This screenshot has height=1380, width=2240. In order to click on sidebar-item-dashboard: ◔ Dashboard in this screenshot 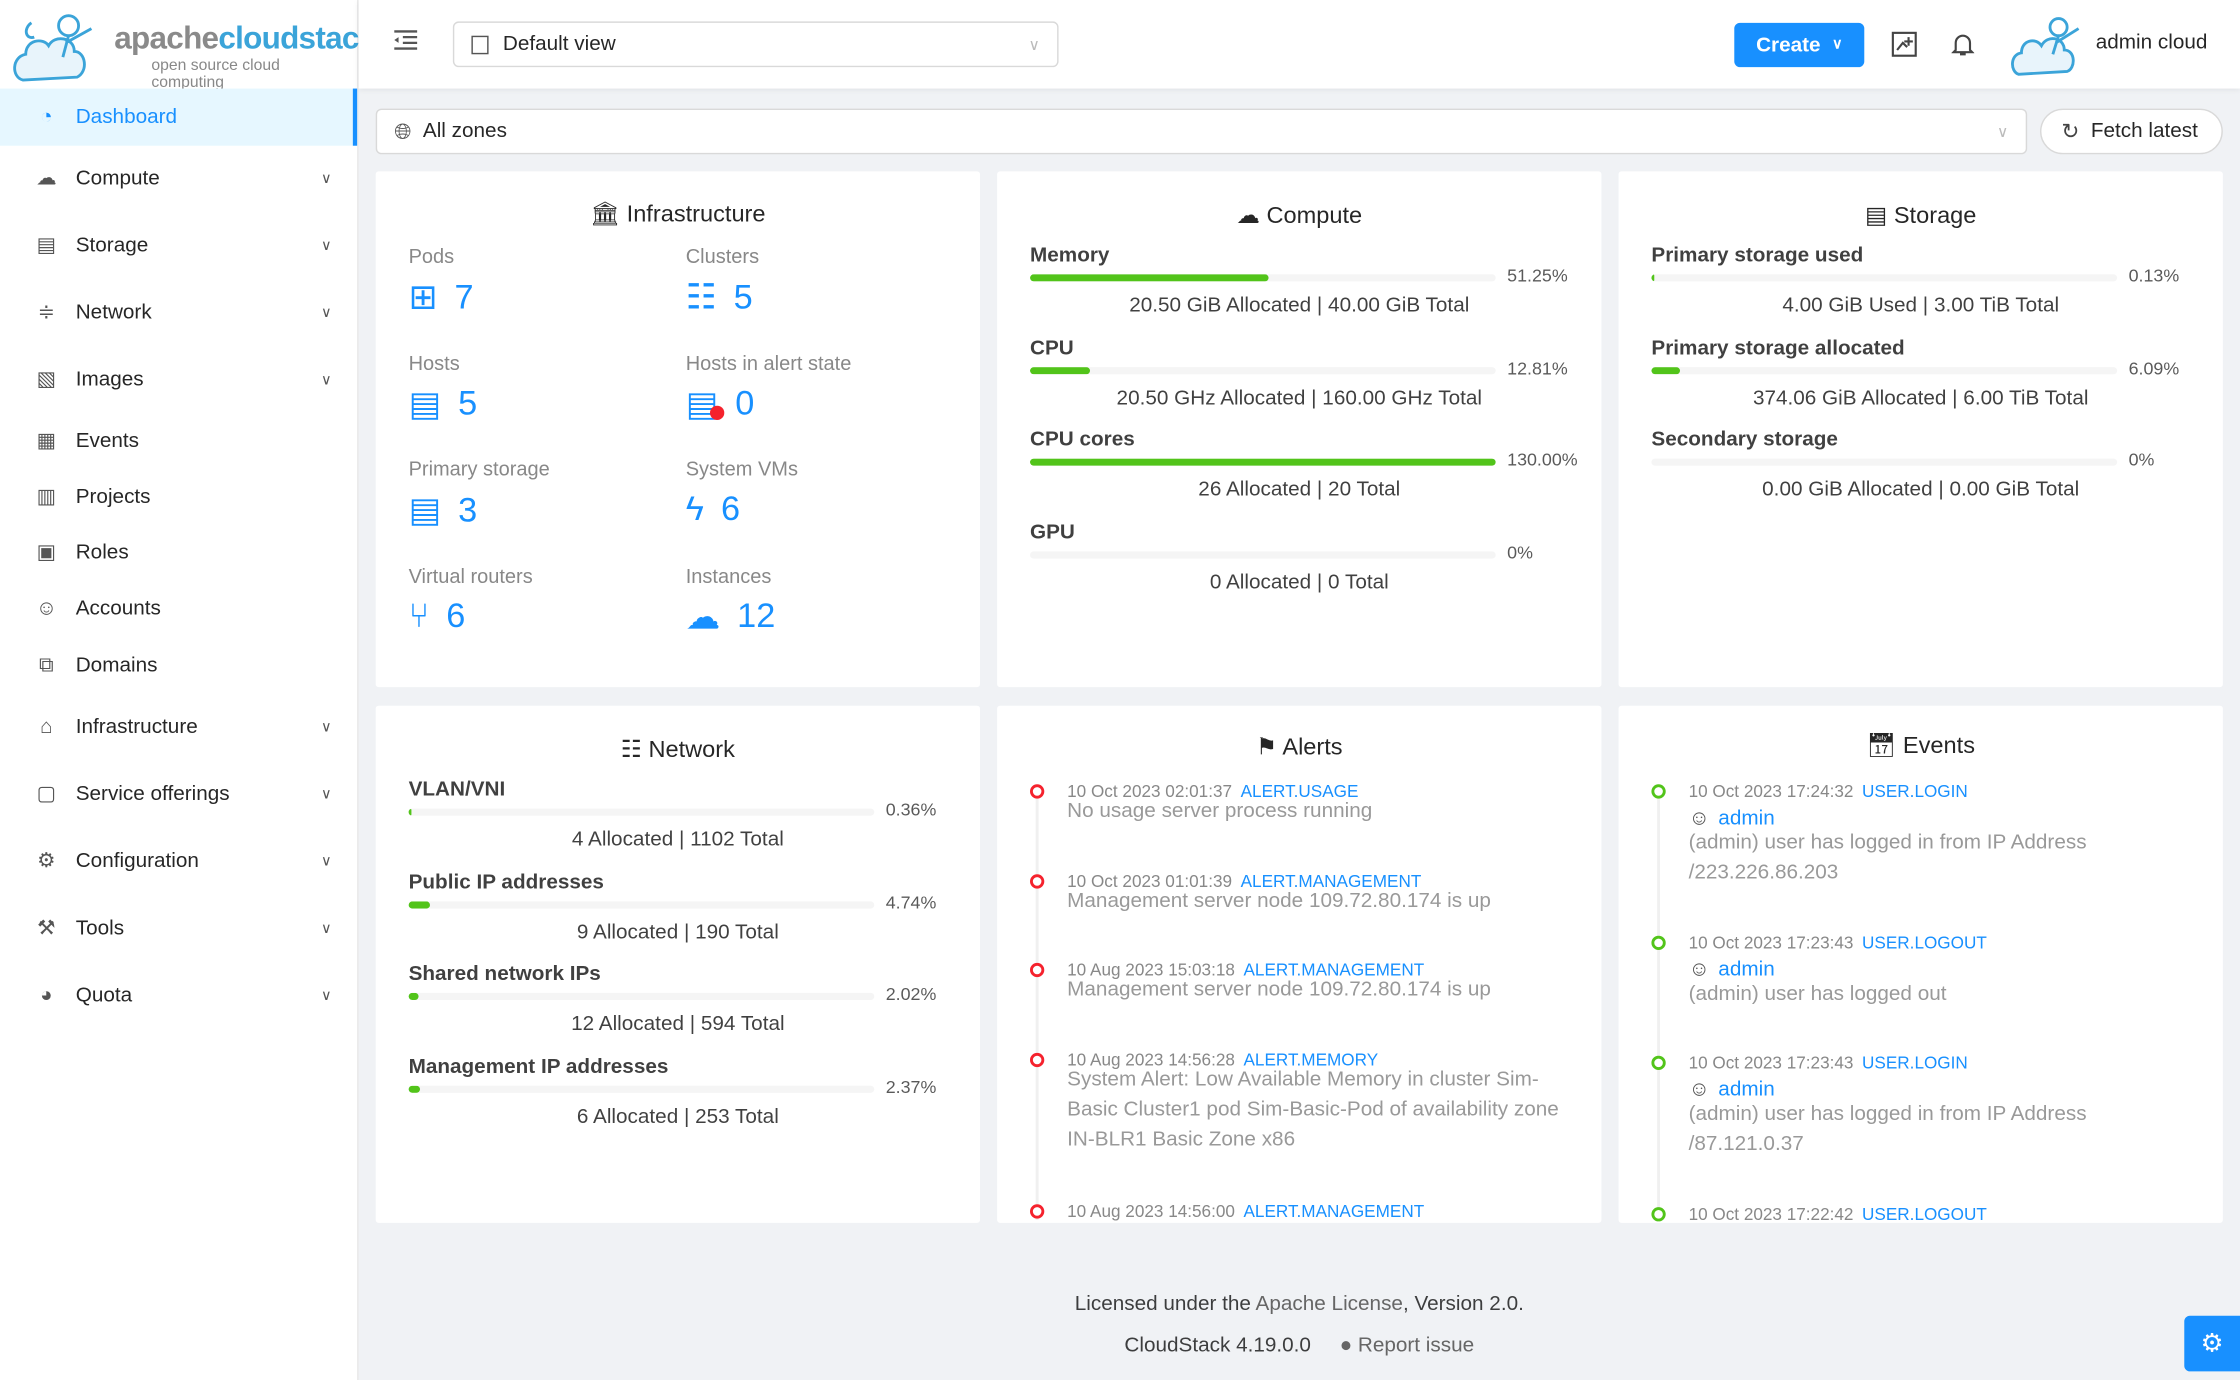, I will do `click(179, 117)`.